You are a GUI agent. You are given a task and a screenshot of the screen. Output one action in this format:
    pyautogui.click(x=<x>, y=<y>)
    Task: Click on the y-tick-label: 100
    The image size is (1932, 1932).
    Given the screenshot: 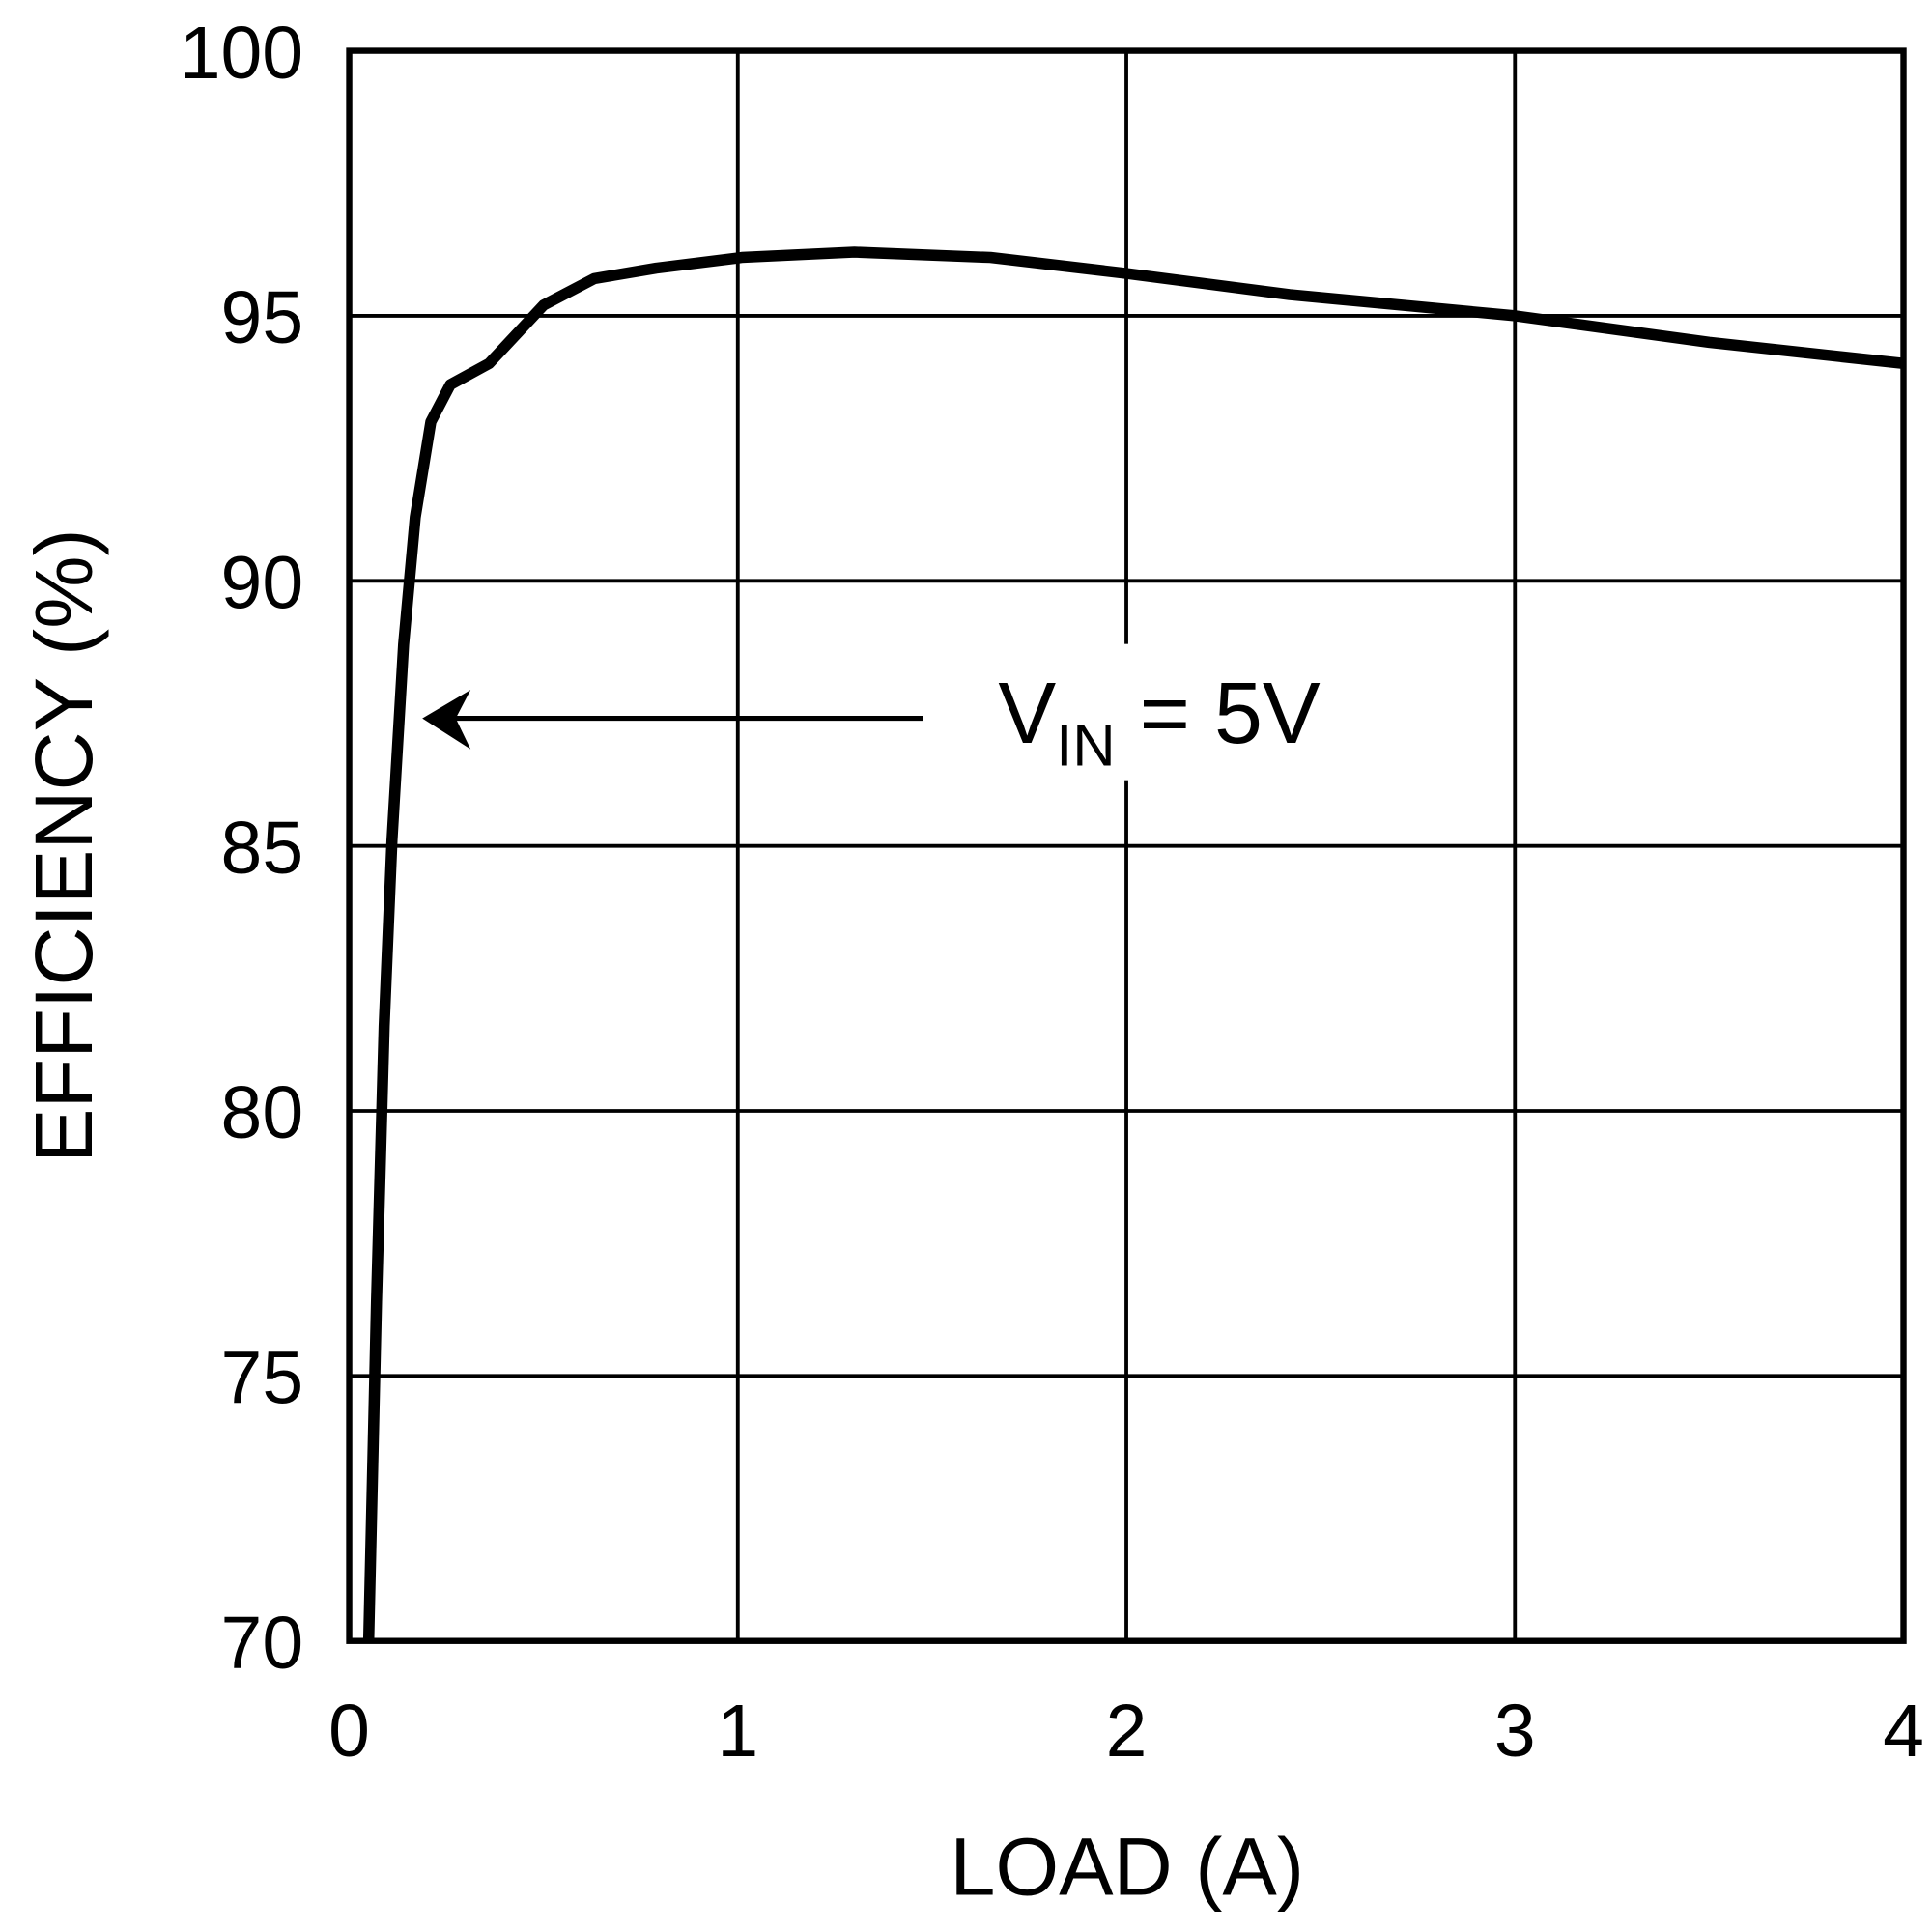 What is the action you would take?
    pyautogui.click(x=241, y=53)
    